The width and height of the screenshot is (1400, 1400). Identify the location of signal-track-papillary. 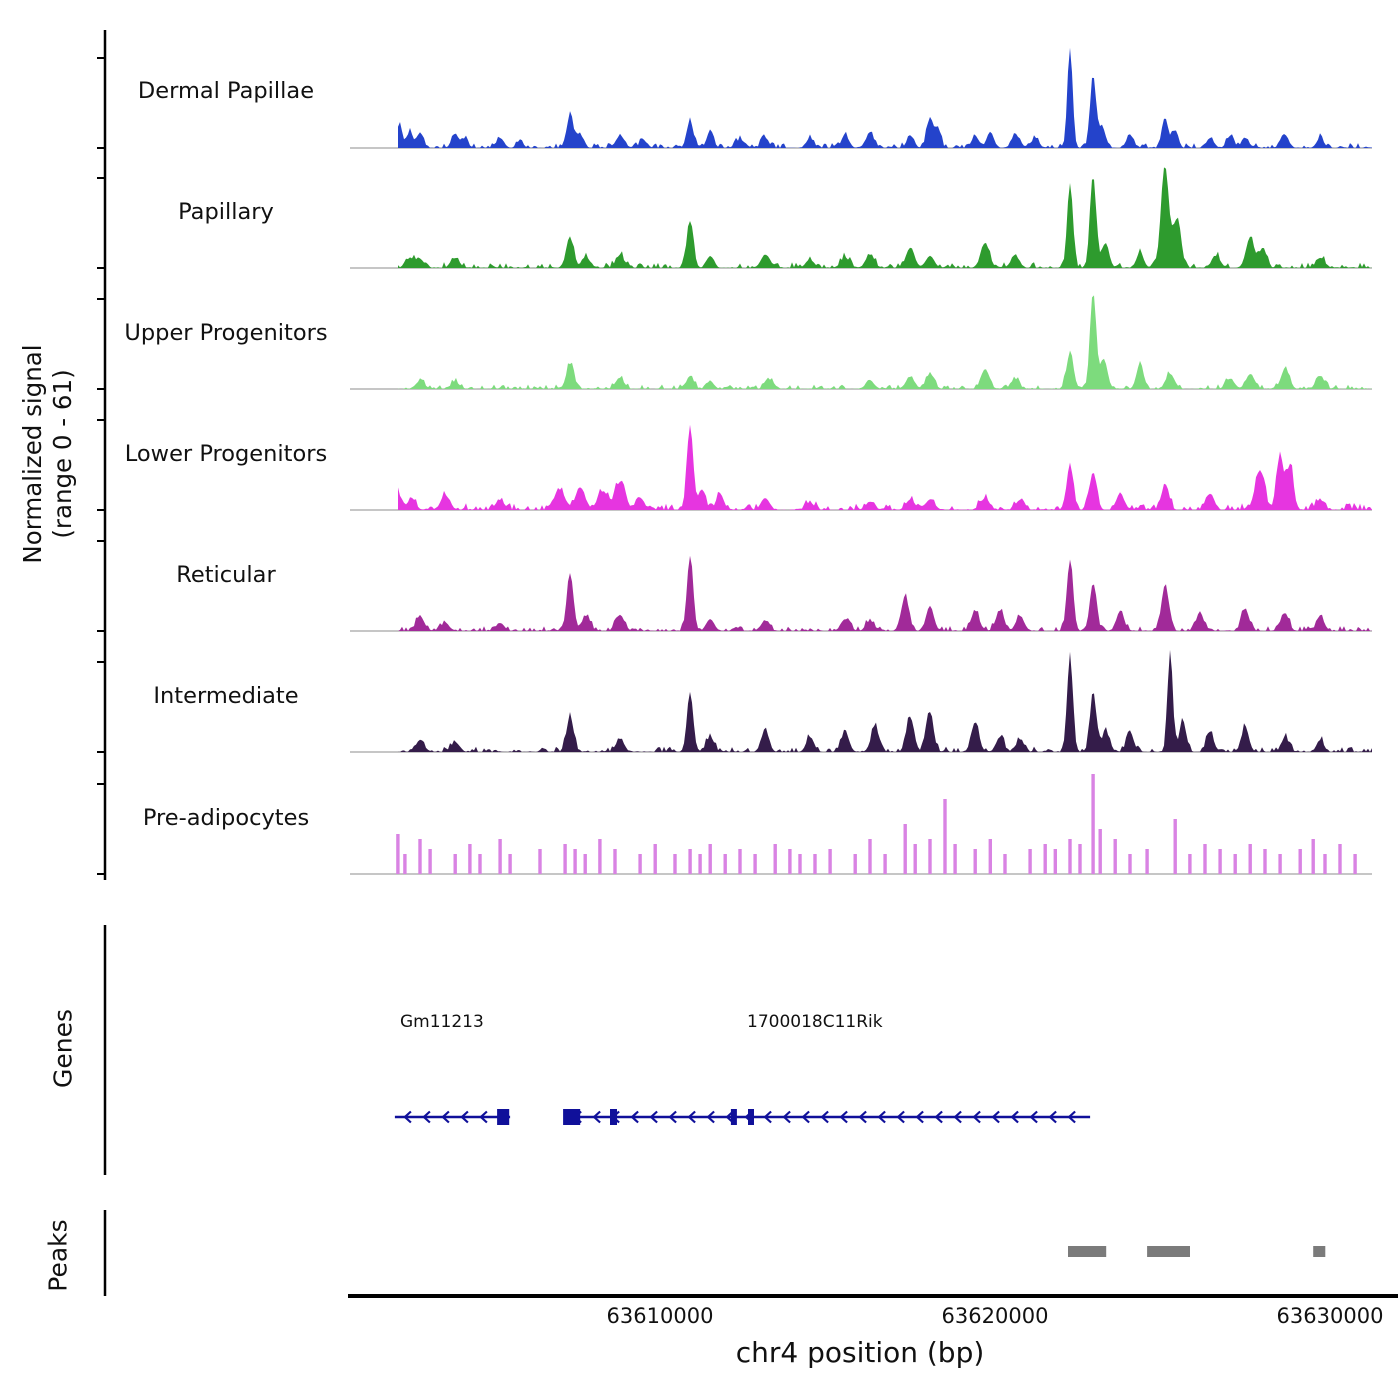
(861, 218).